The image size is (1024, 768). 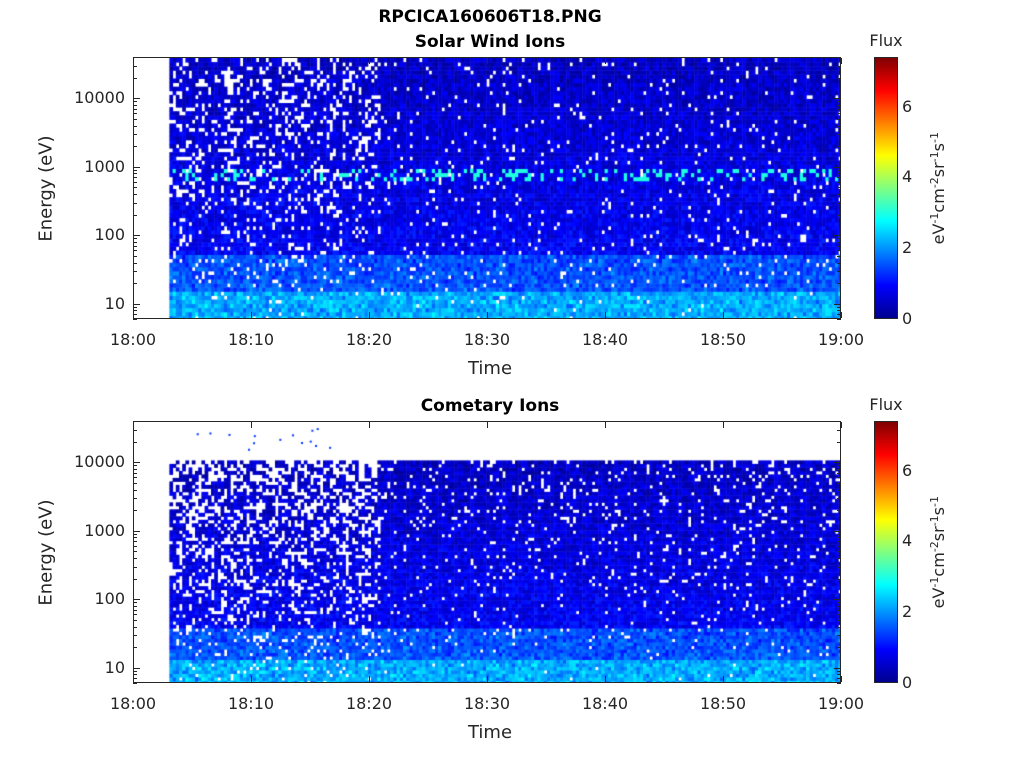 What do you see at coordinates (841, 339) in the screenshot?
I see `x-tick-label: 19:00` at bounding box center [841, 339].